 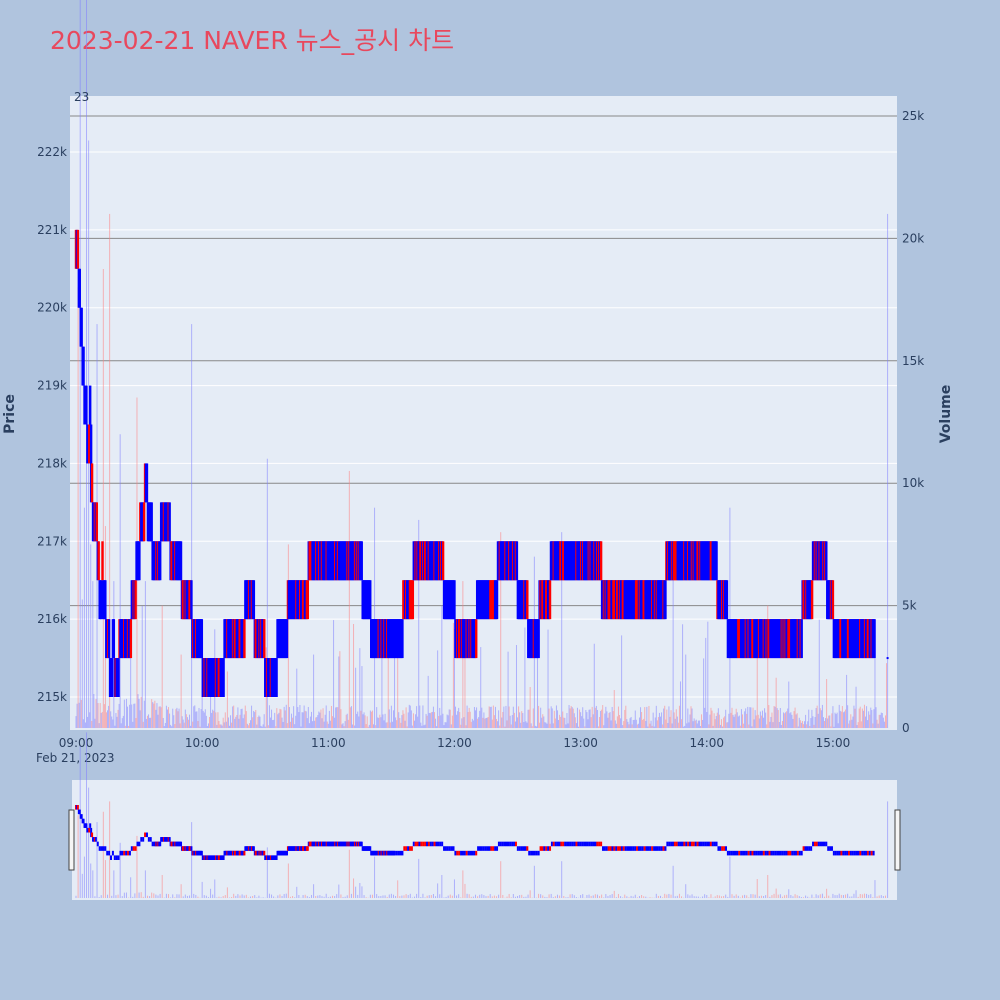 What do you see at coordinates (484, 840) in the screenshot?
I see `range-slider` at bounding box center [484, 840].